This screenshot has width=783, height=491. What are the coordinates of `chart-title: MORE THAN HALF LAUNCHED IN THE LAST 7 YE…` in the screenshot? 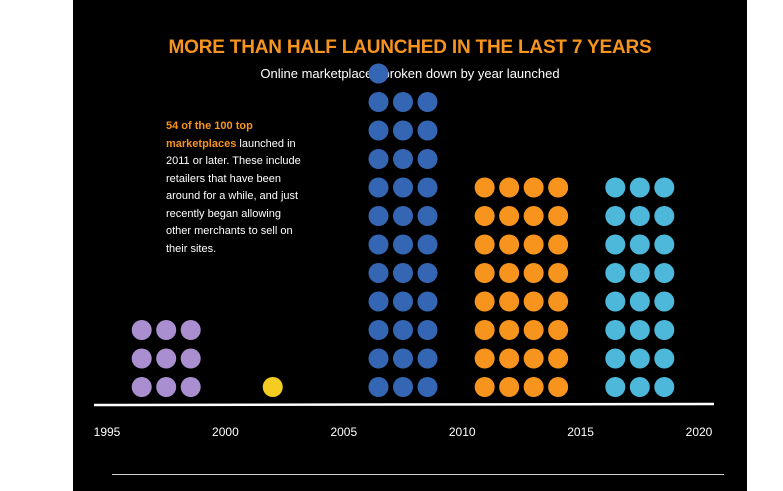 It's located at (410, 47).